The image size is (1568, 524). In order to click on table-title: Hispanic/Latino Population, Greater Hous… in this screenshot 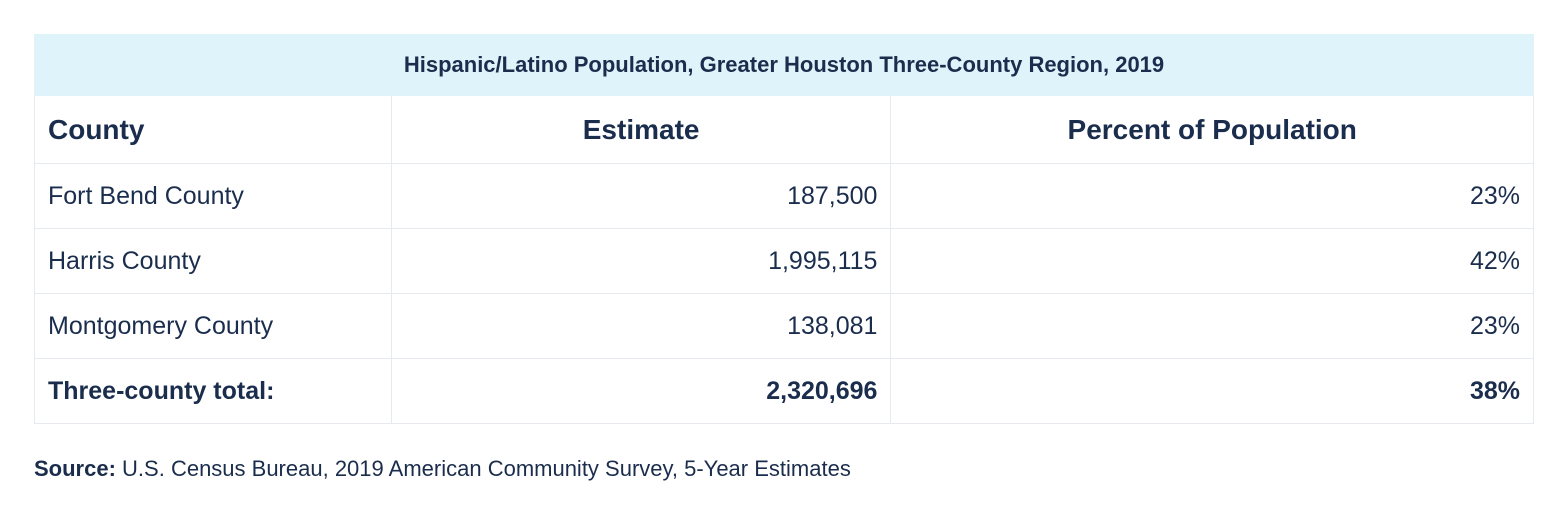, I will do `click(784, 65)`.